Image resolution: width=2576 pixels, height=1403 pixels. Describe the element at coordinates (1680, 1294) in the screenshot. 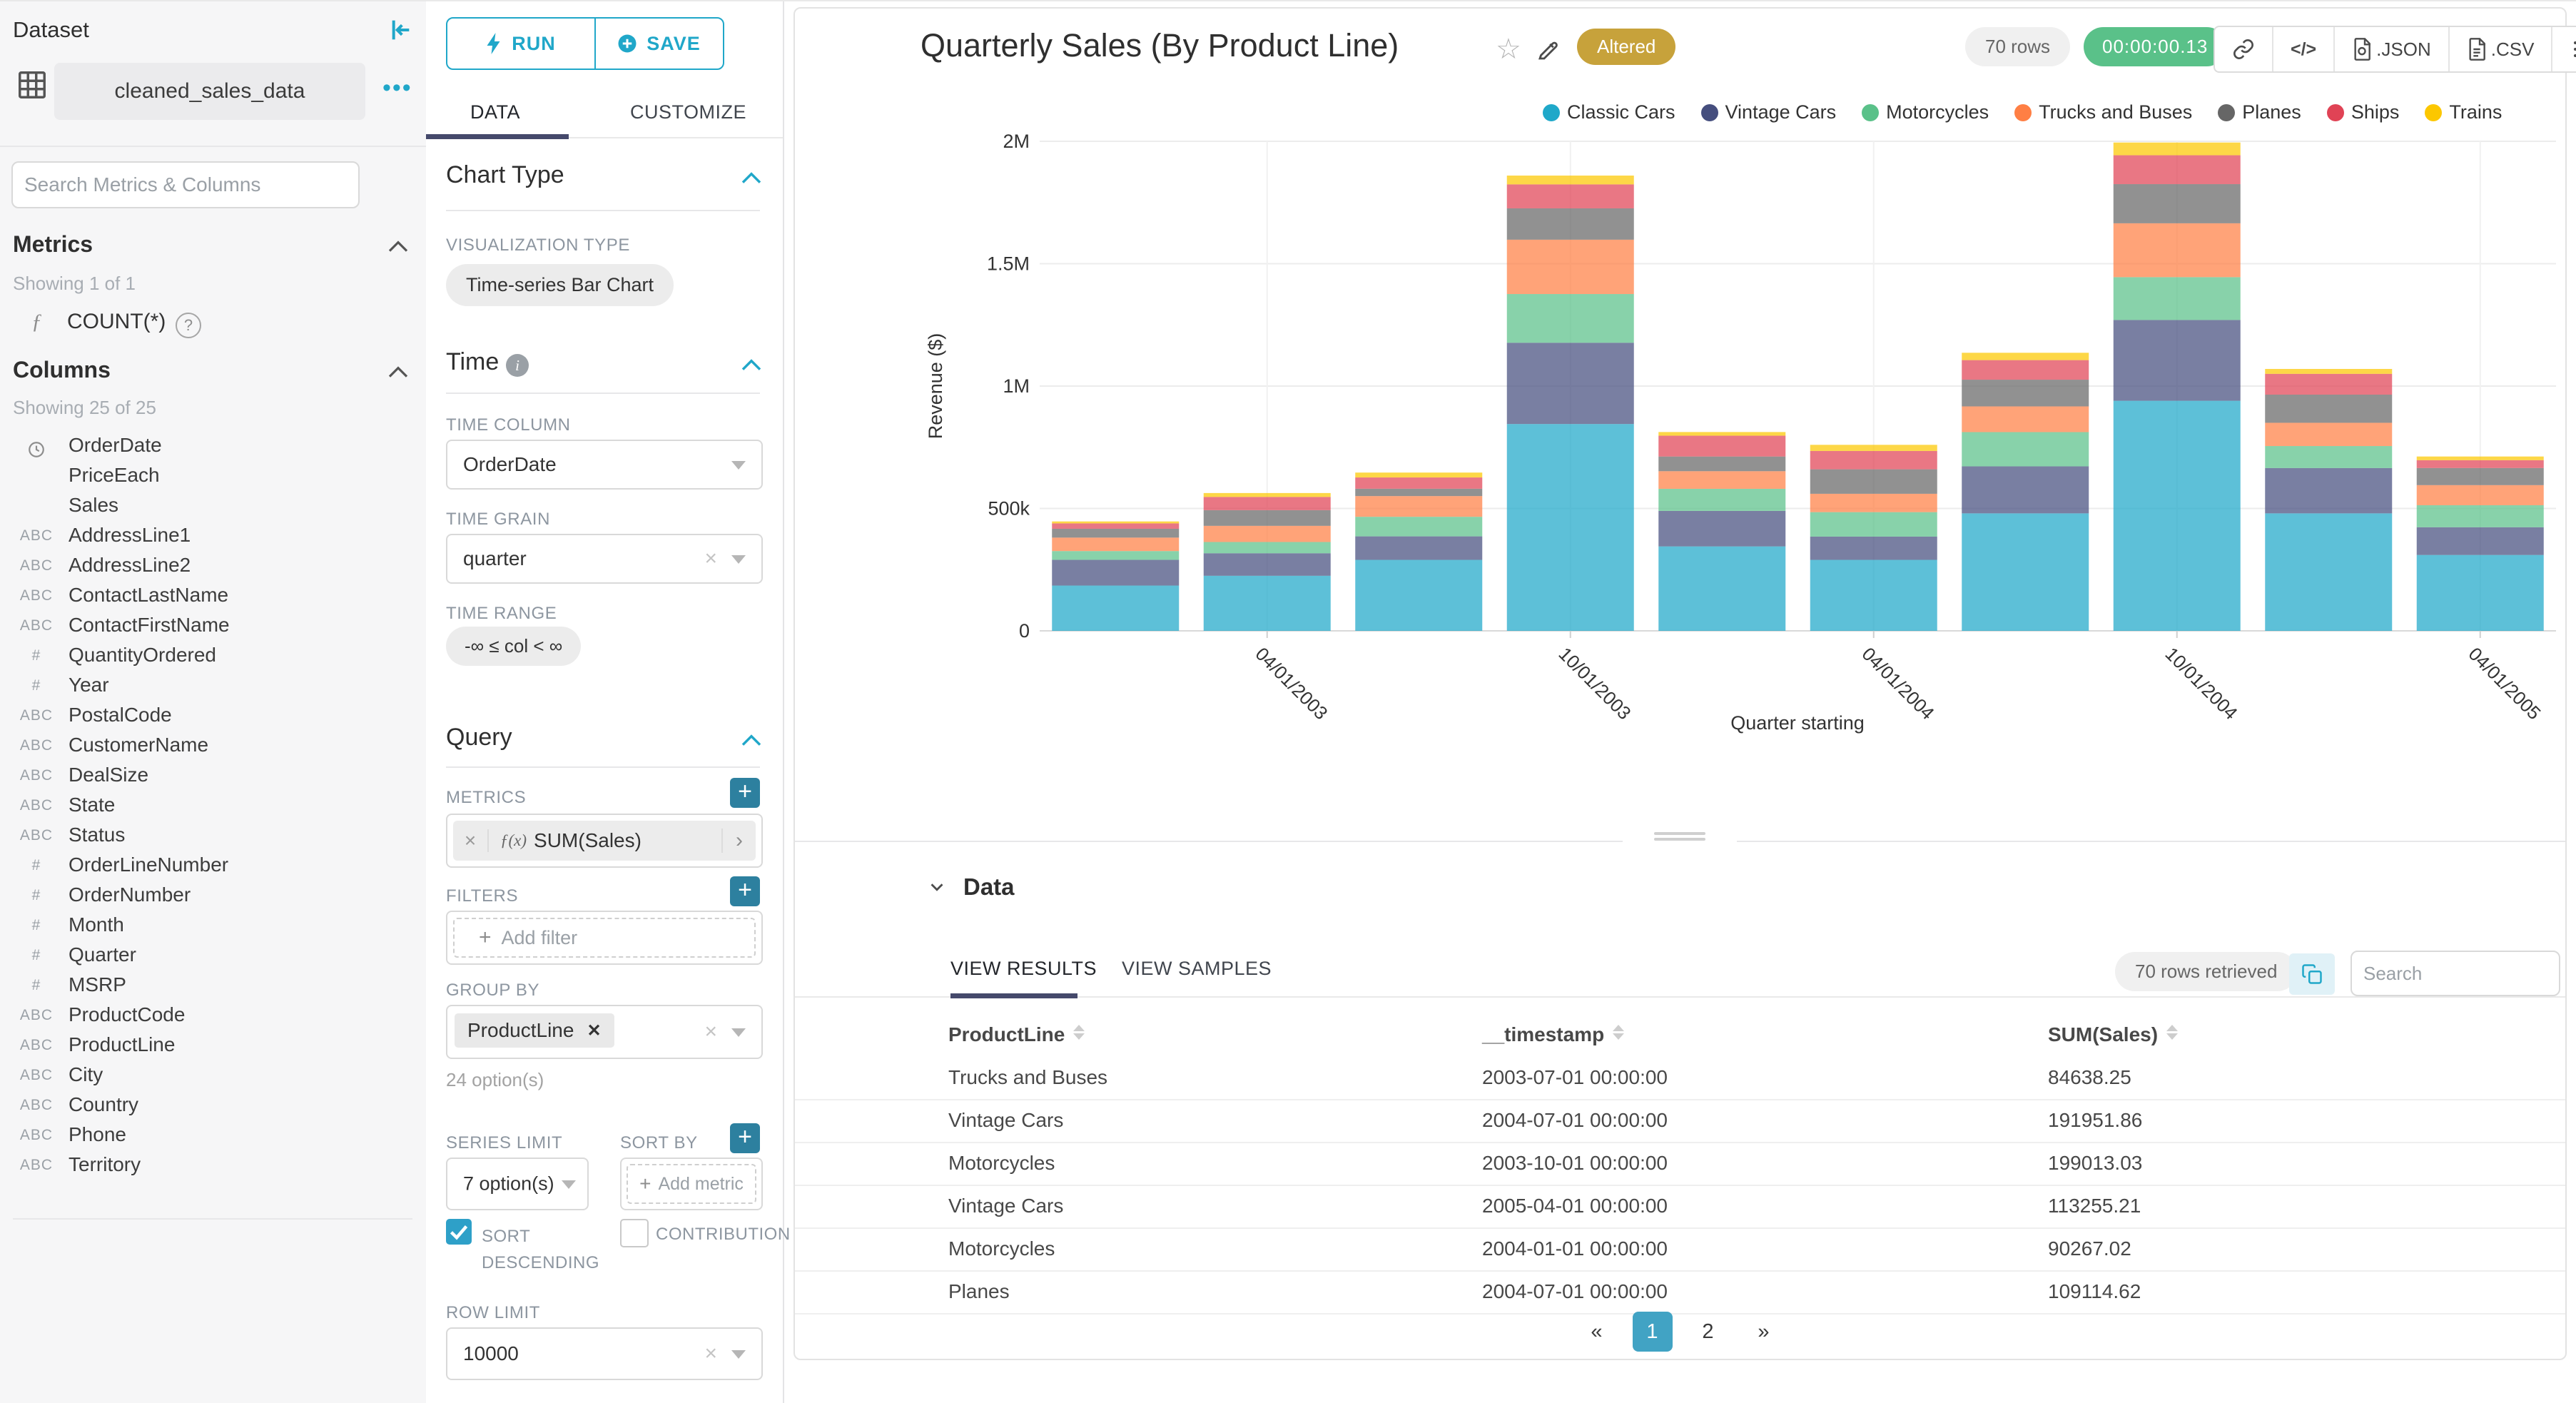

I see `table-row: Planes 2004-07-01 00:00:00 109114.62` at that location.